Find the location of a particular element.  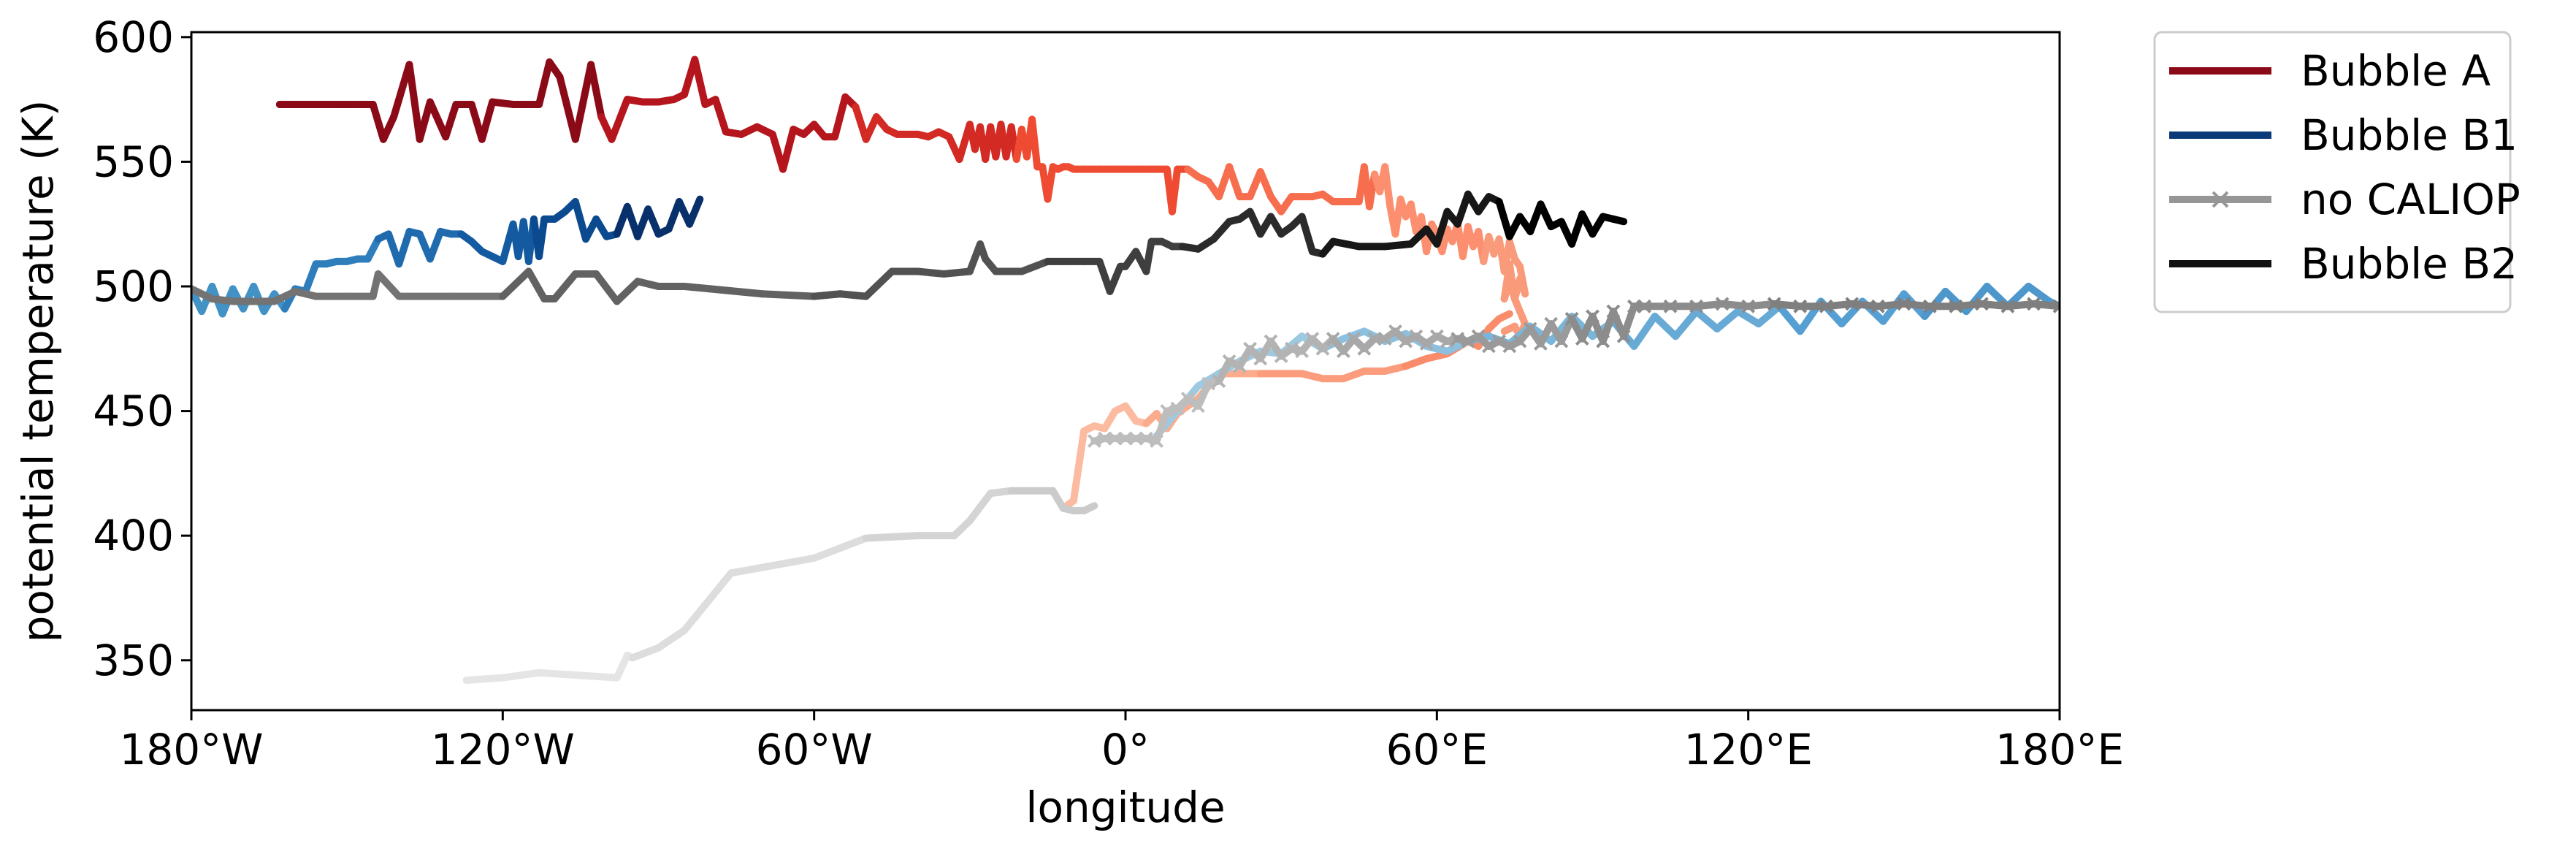

legend-label: no CALIOP is located at coordinates (2410, 199).